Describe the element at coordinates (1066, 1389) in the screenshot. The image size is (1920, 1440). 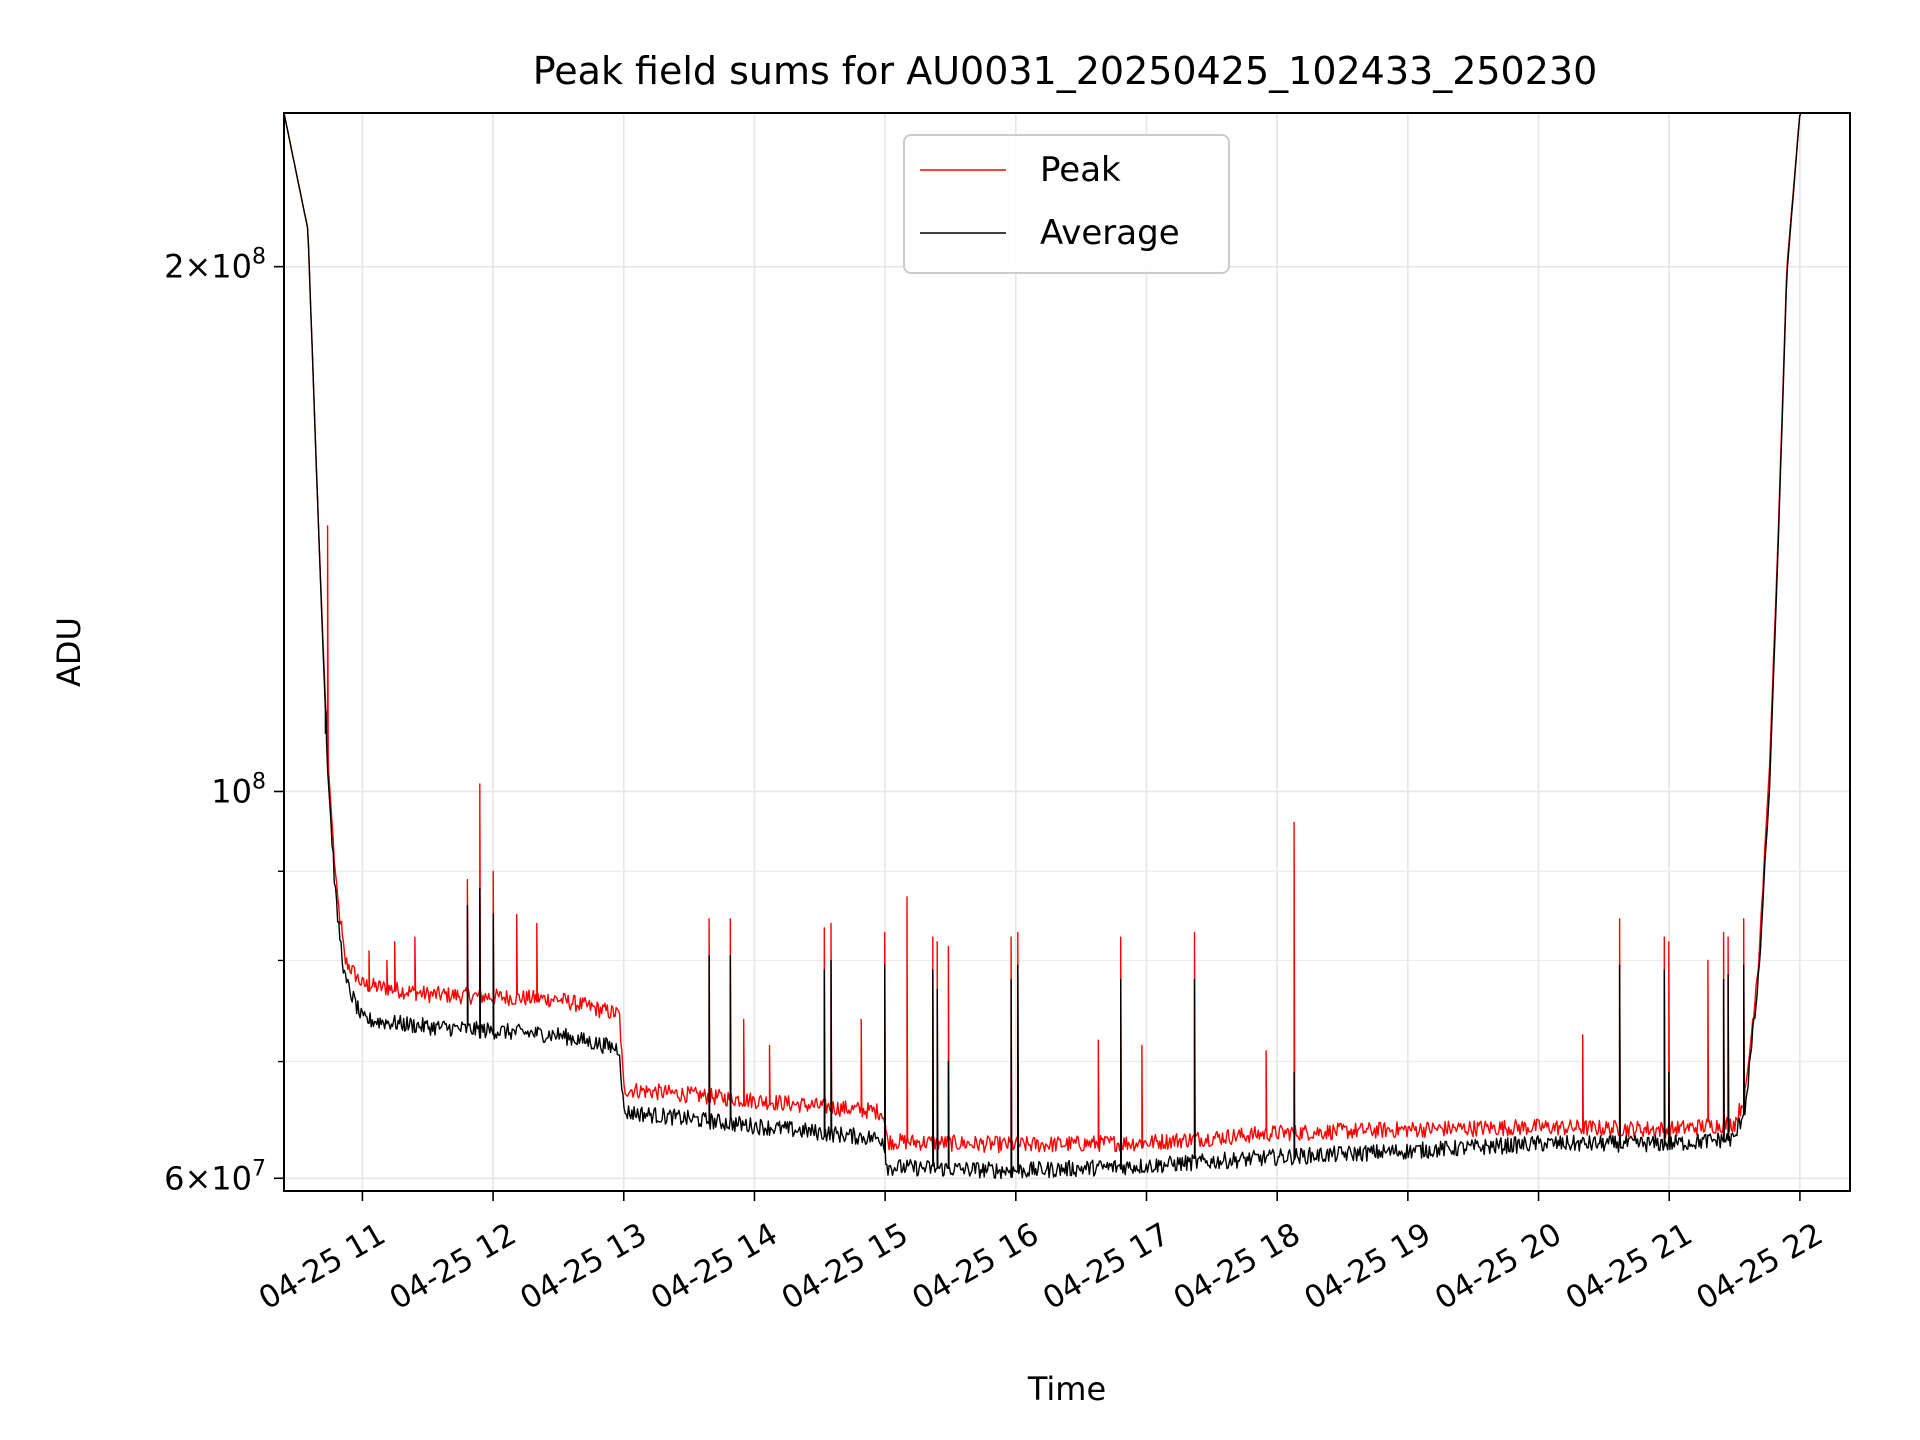
I see `x-axis-label: Time` at that location.